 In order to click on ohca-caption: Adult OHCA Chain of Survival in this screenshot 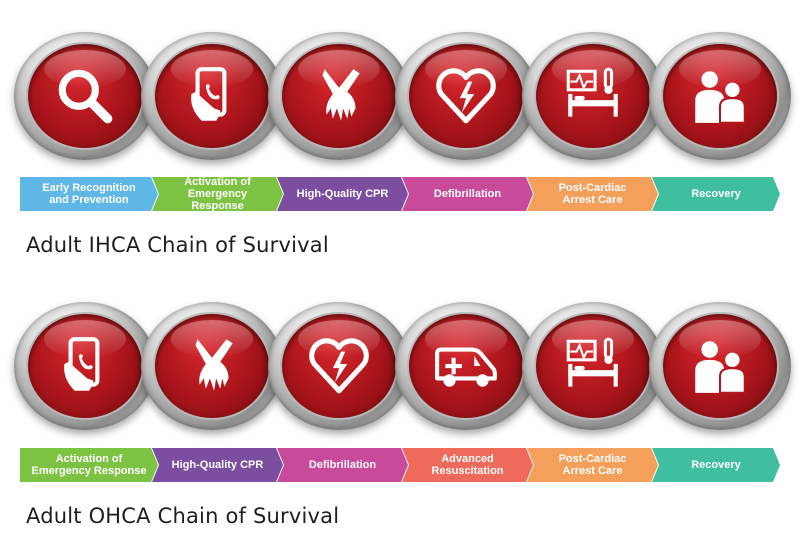, I will do `click(183, 516)`.